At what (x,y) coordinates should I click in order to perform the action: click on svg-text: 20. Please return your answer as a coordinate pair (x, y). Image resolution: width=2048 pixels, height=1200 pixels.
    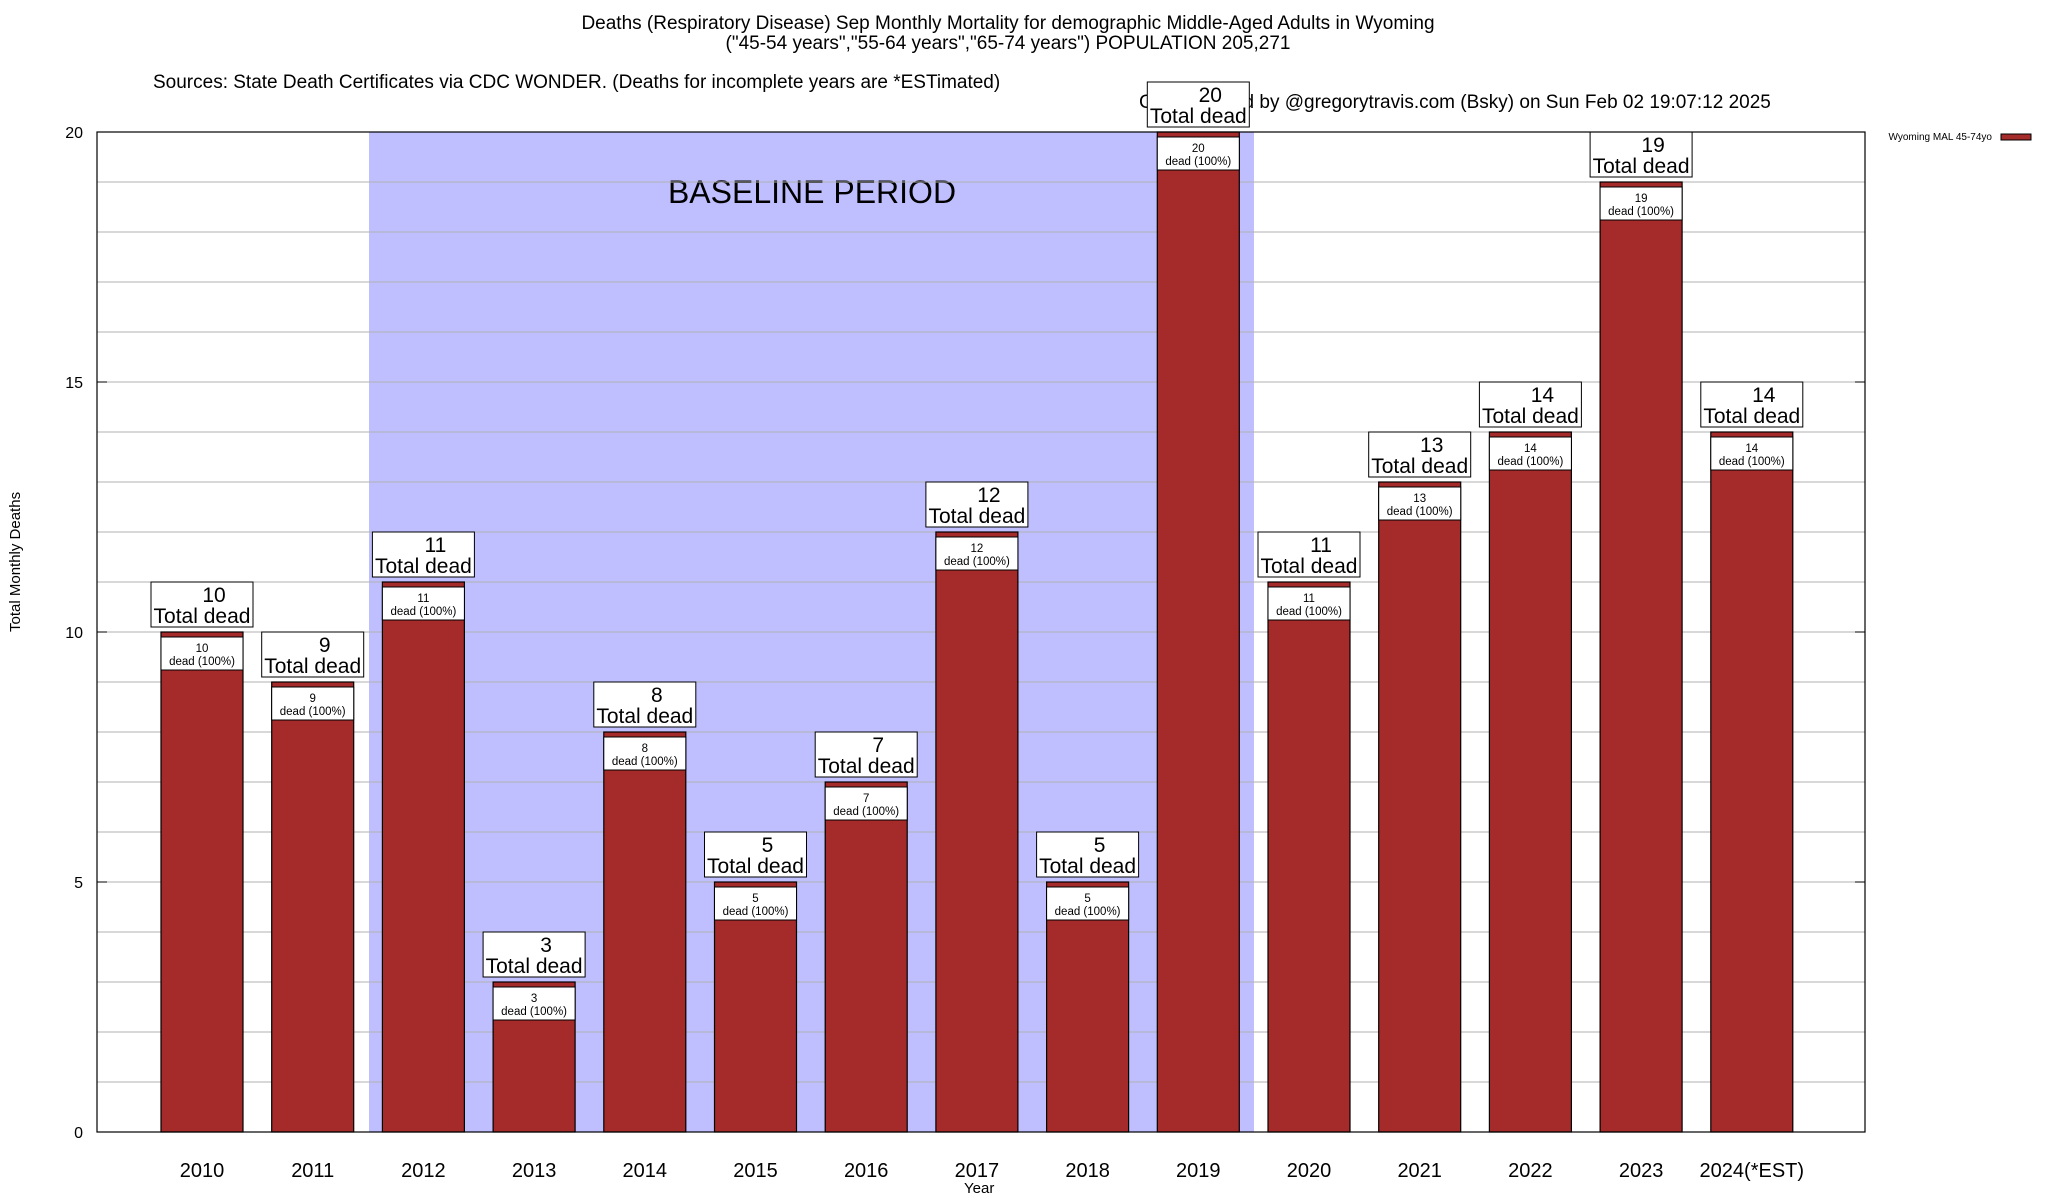
    Looking at the image, I should click on (1198, 149).